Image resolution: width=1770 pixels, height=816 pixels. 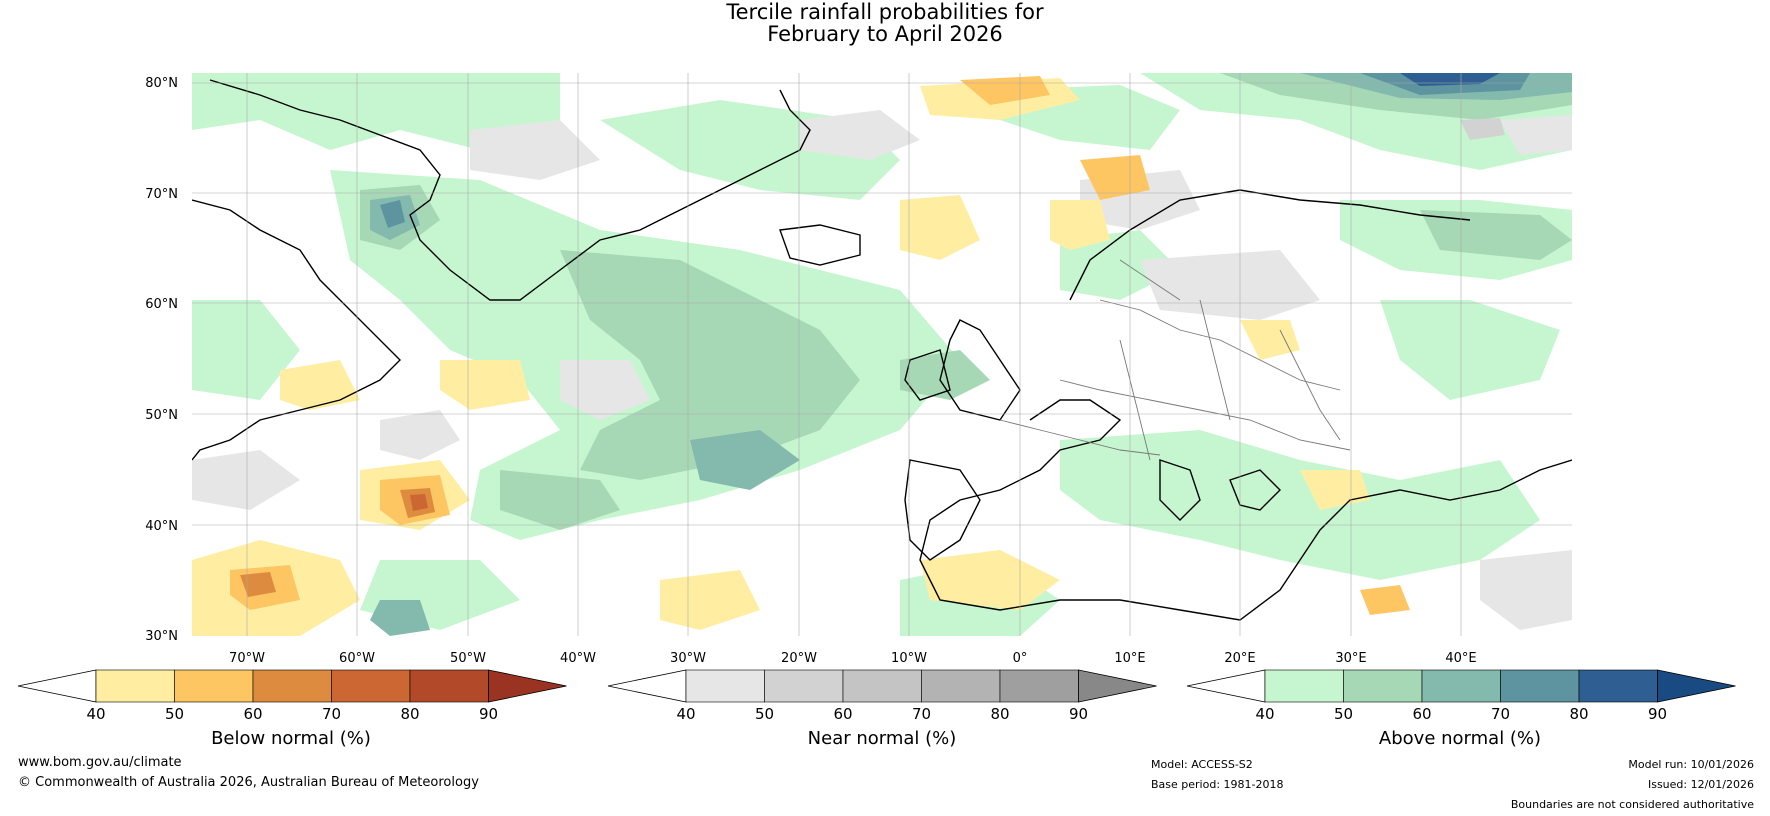 What do you see at coordinates (161, 304) in the screenshot?
I see `lat-label-60n: 60°N` at bounding box center [161, 304].